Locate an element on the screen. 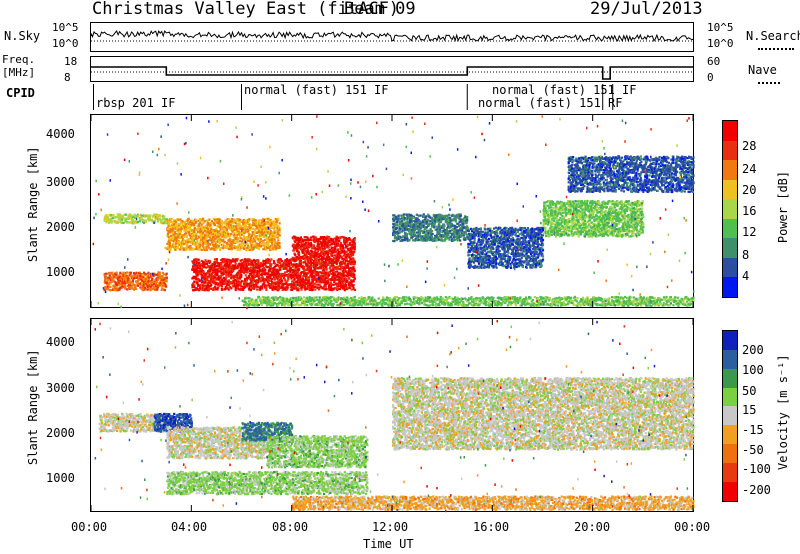  noise-right-label: N.Search is located at coordinates (773, 36).